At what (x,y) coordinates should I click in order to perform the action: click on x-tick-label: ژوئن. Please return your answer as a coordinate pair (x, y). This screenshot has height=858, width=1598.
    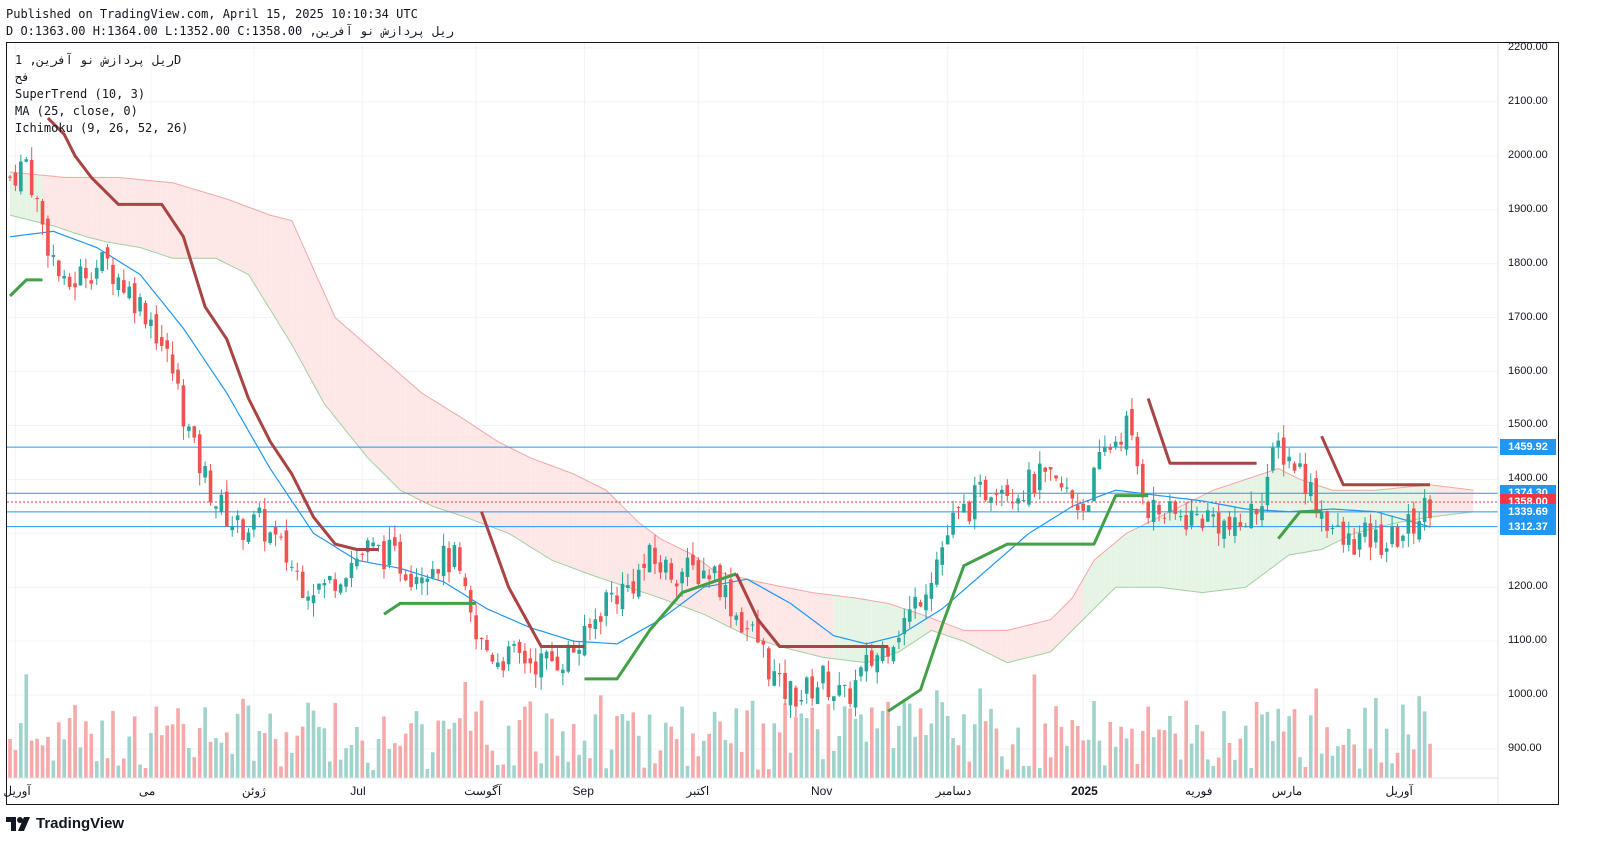
    Looking at the image, I should click on (253, 791).